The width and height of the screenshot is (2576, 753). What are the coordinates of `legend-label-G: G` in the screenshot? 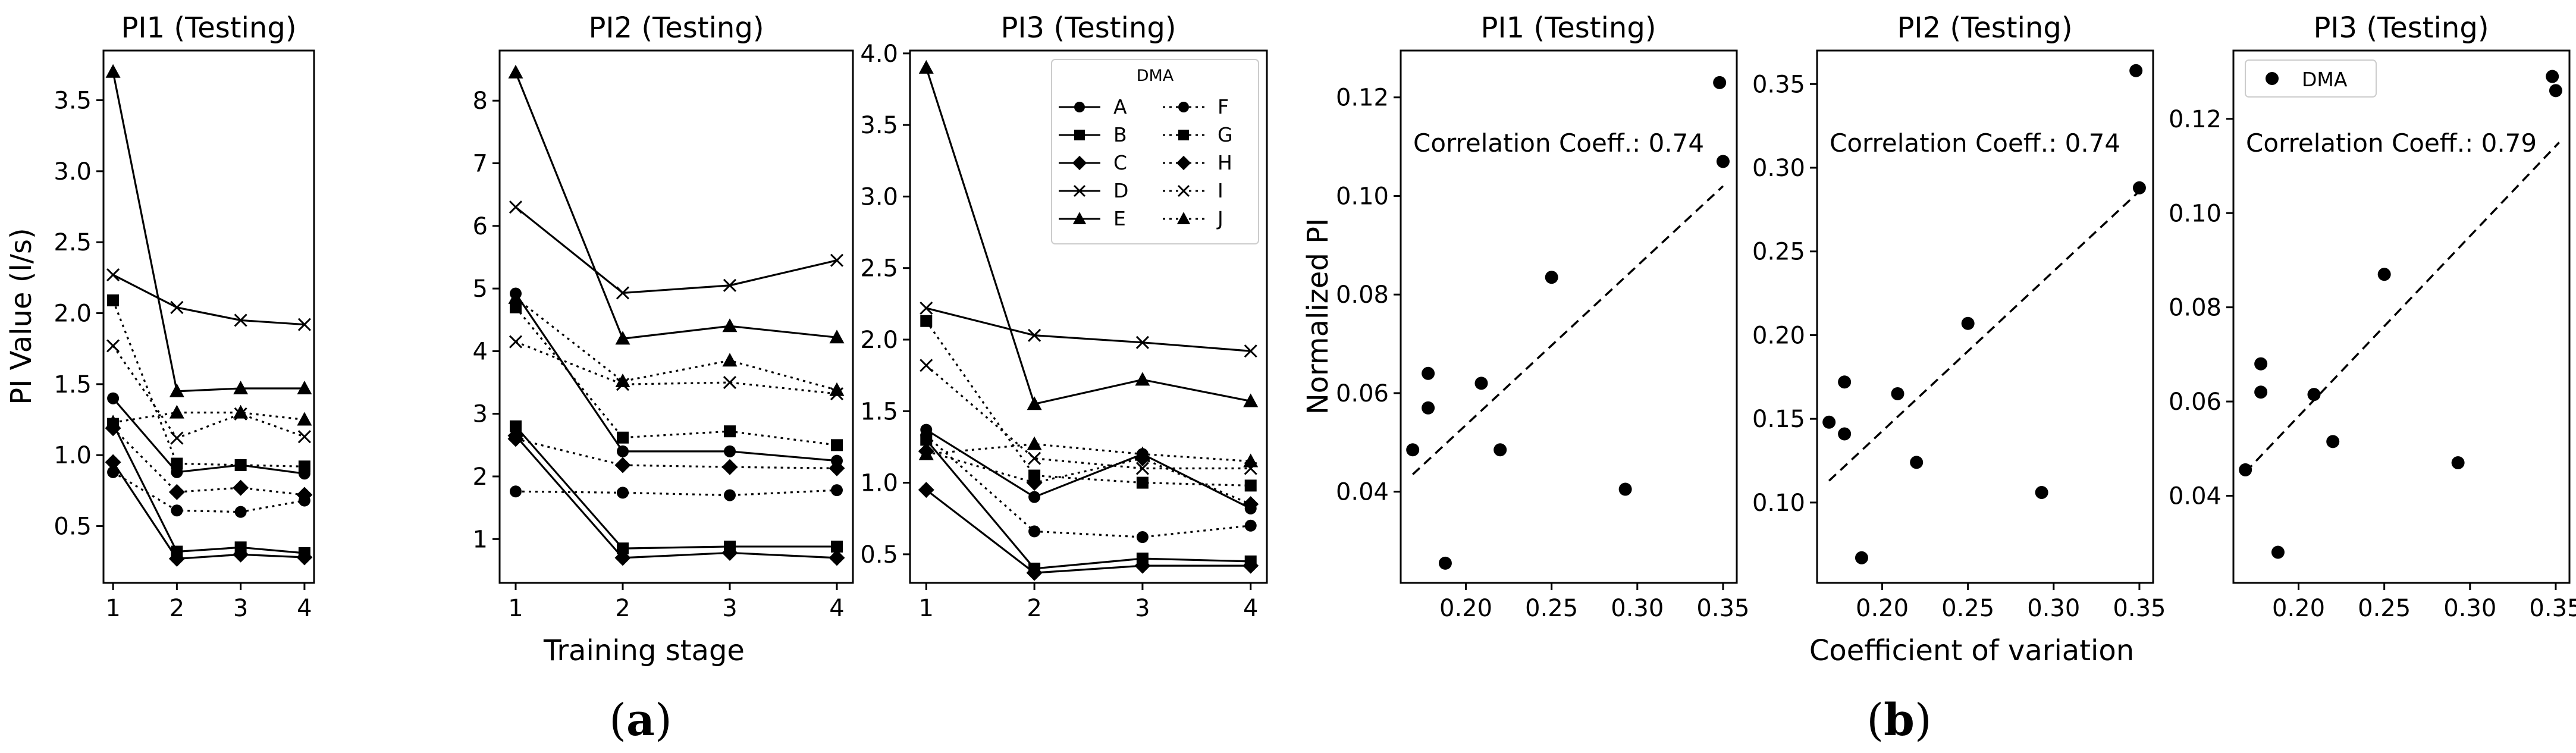 It's located at (1225, 134).